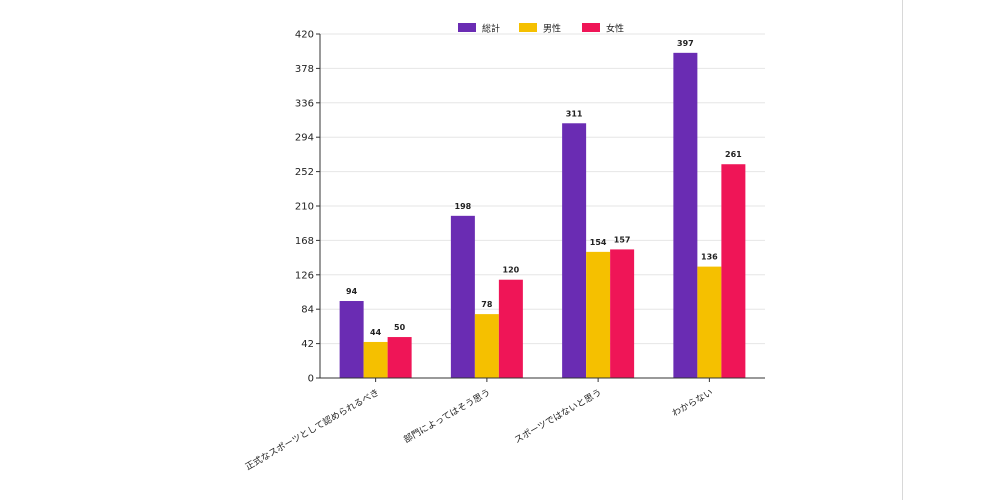 Image resolution: width=1000 pixels, height=500 pixels. What do you see at coordinates (352, 291) in the screenshot?
I see `bar-value-label: 94` at bounding box center [352, 291].